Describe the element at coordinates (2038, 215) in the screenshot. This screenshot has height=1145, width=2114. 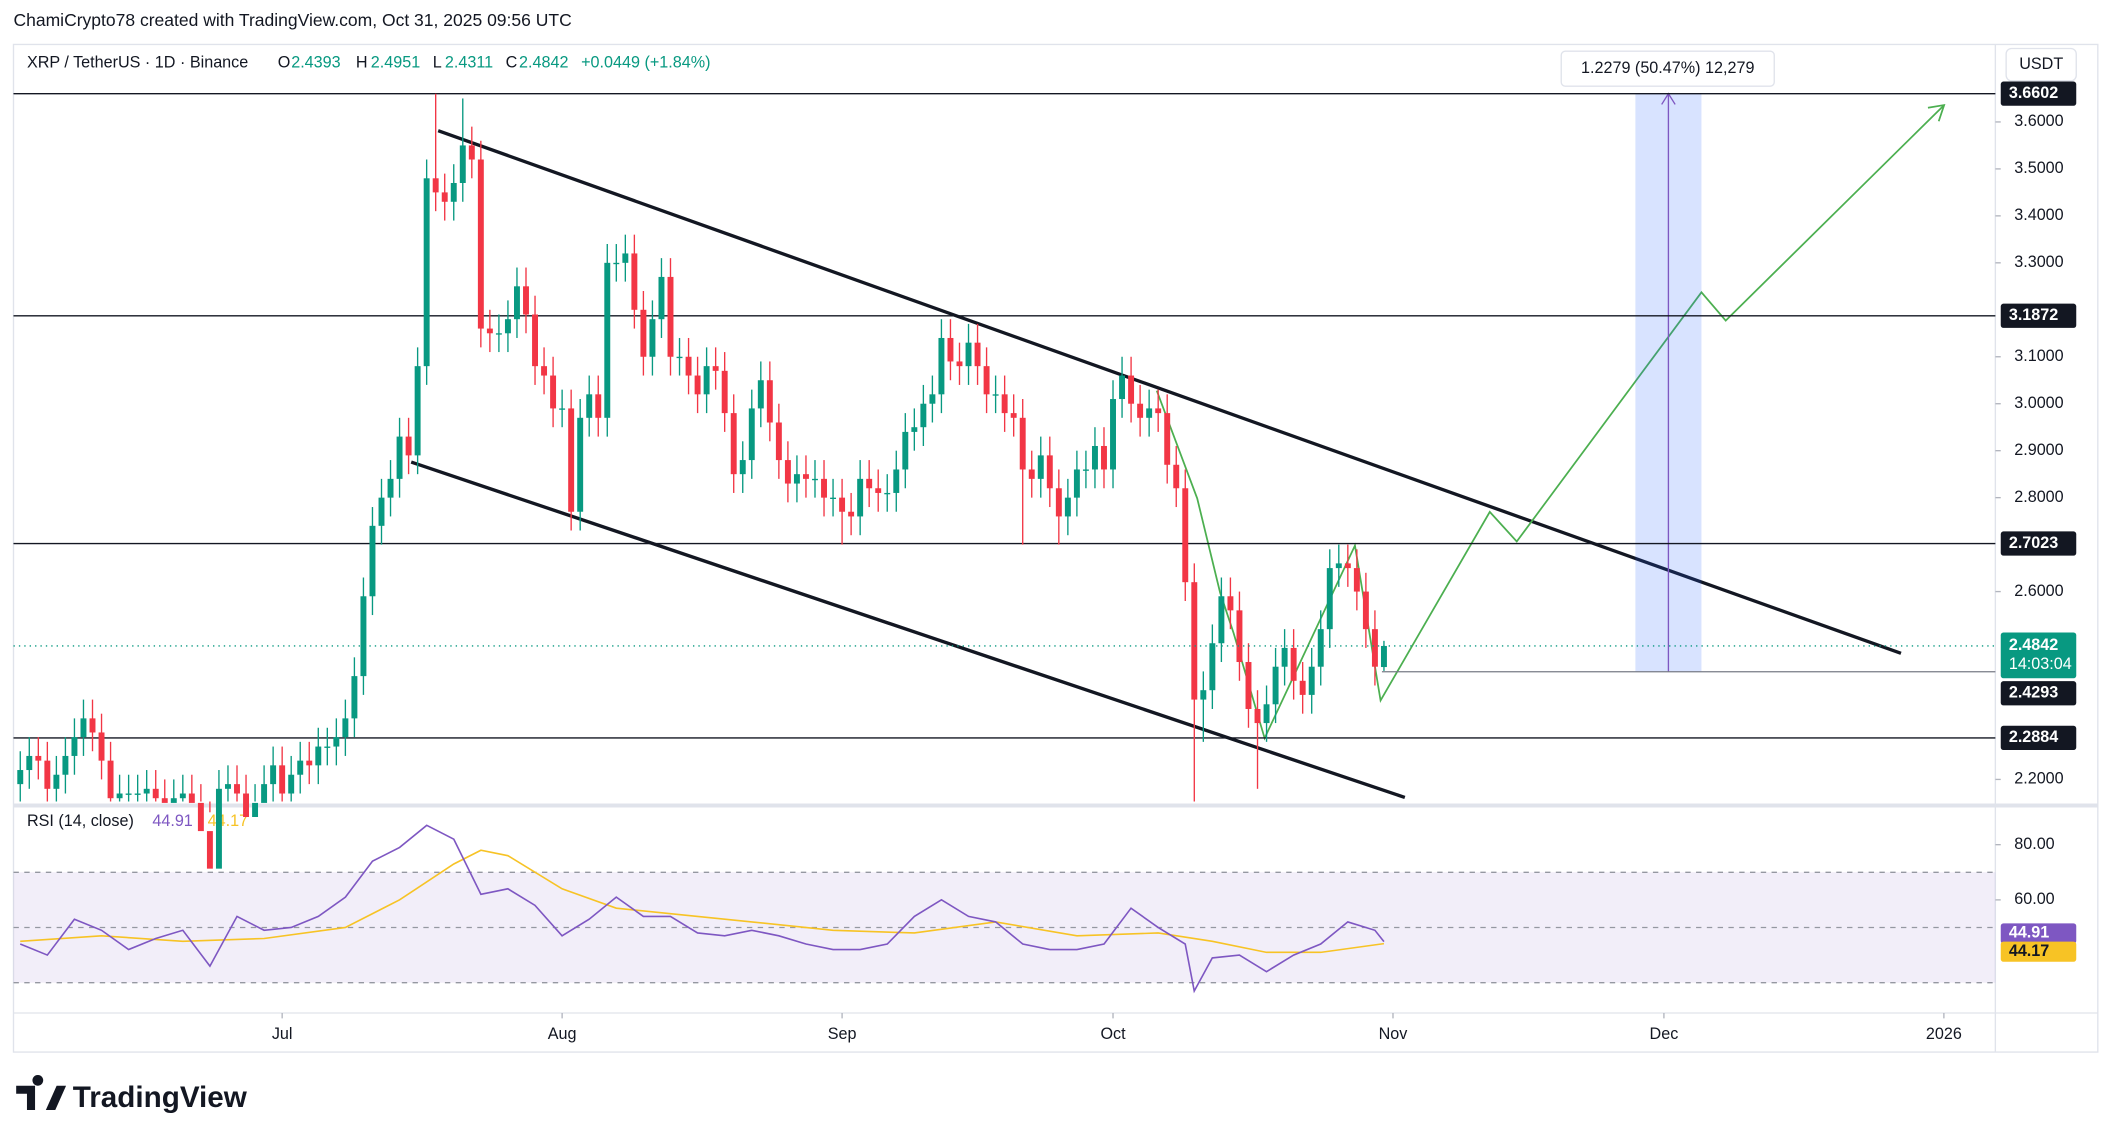
I see `y-tick-label: 3.4000` at that location.